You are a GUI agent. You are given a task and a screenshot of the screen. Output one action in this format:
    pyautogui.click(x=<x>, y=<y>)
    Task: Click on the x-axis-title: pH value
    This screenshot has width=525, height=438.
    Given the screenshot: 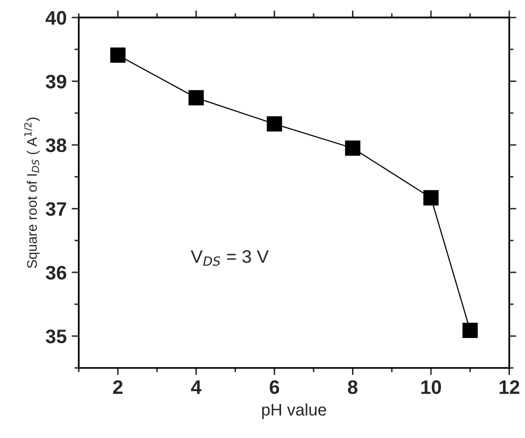 What is the action you would take?
    pyautogui.click(x=294, y=411)
    